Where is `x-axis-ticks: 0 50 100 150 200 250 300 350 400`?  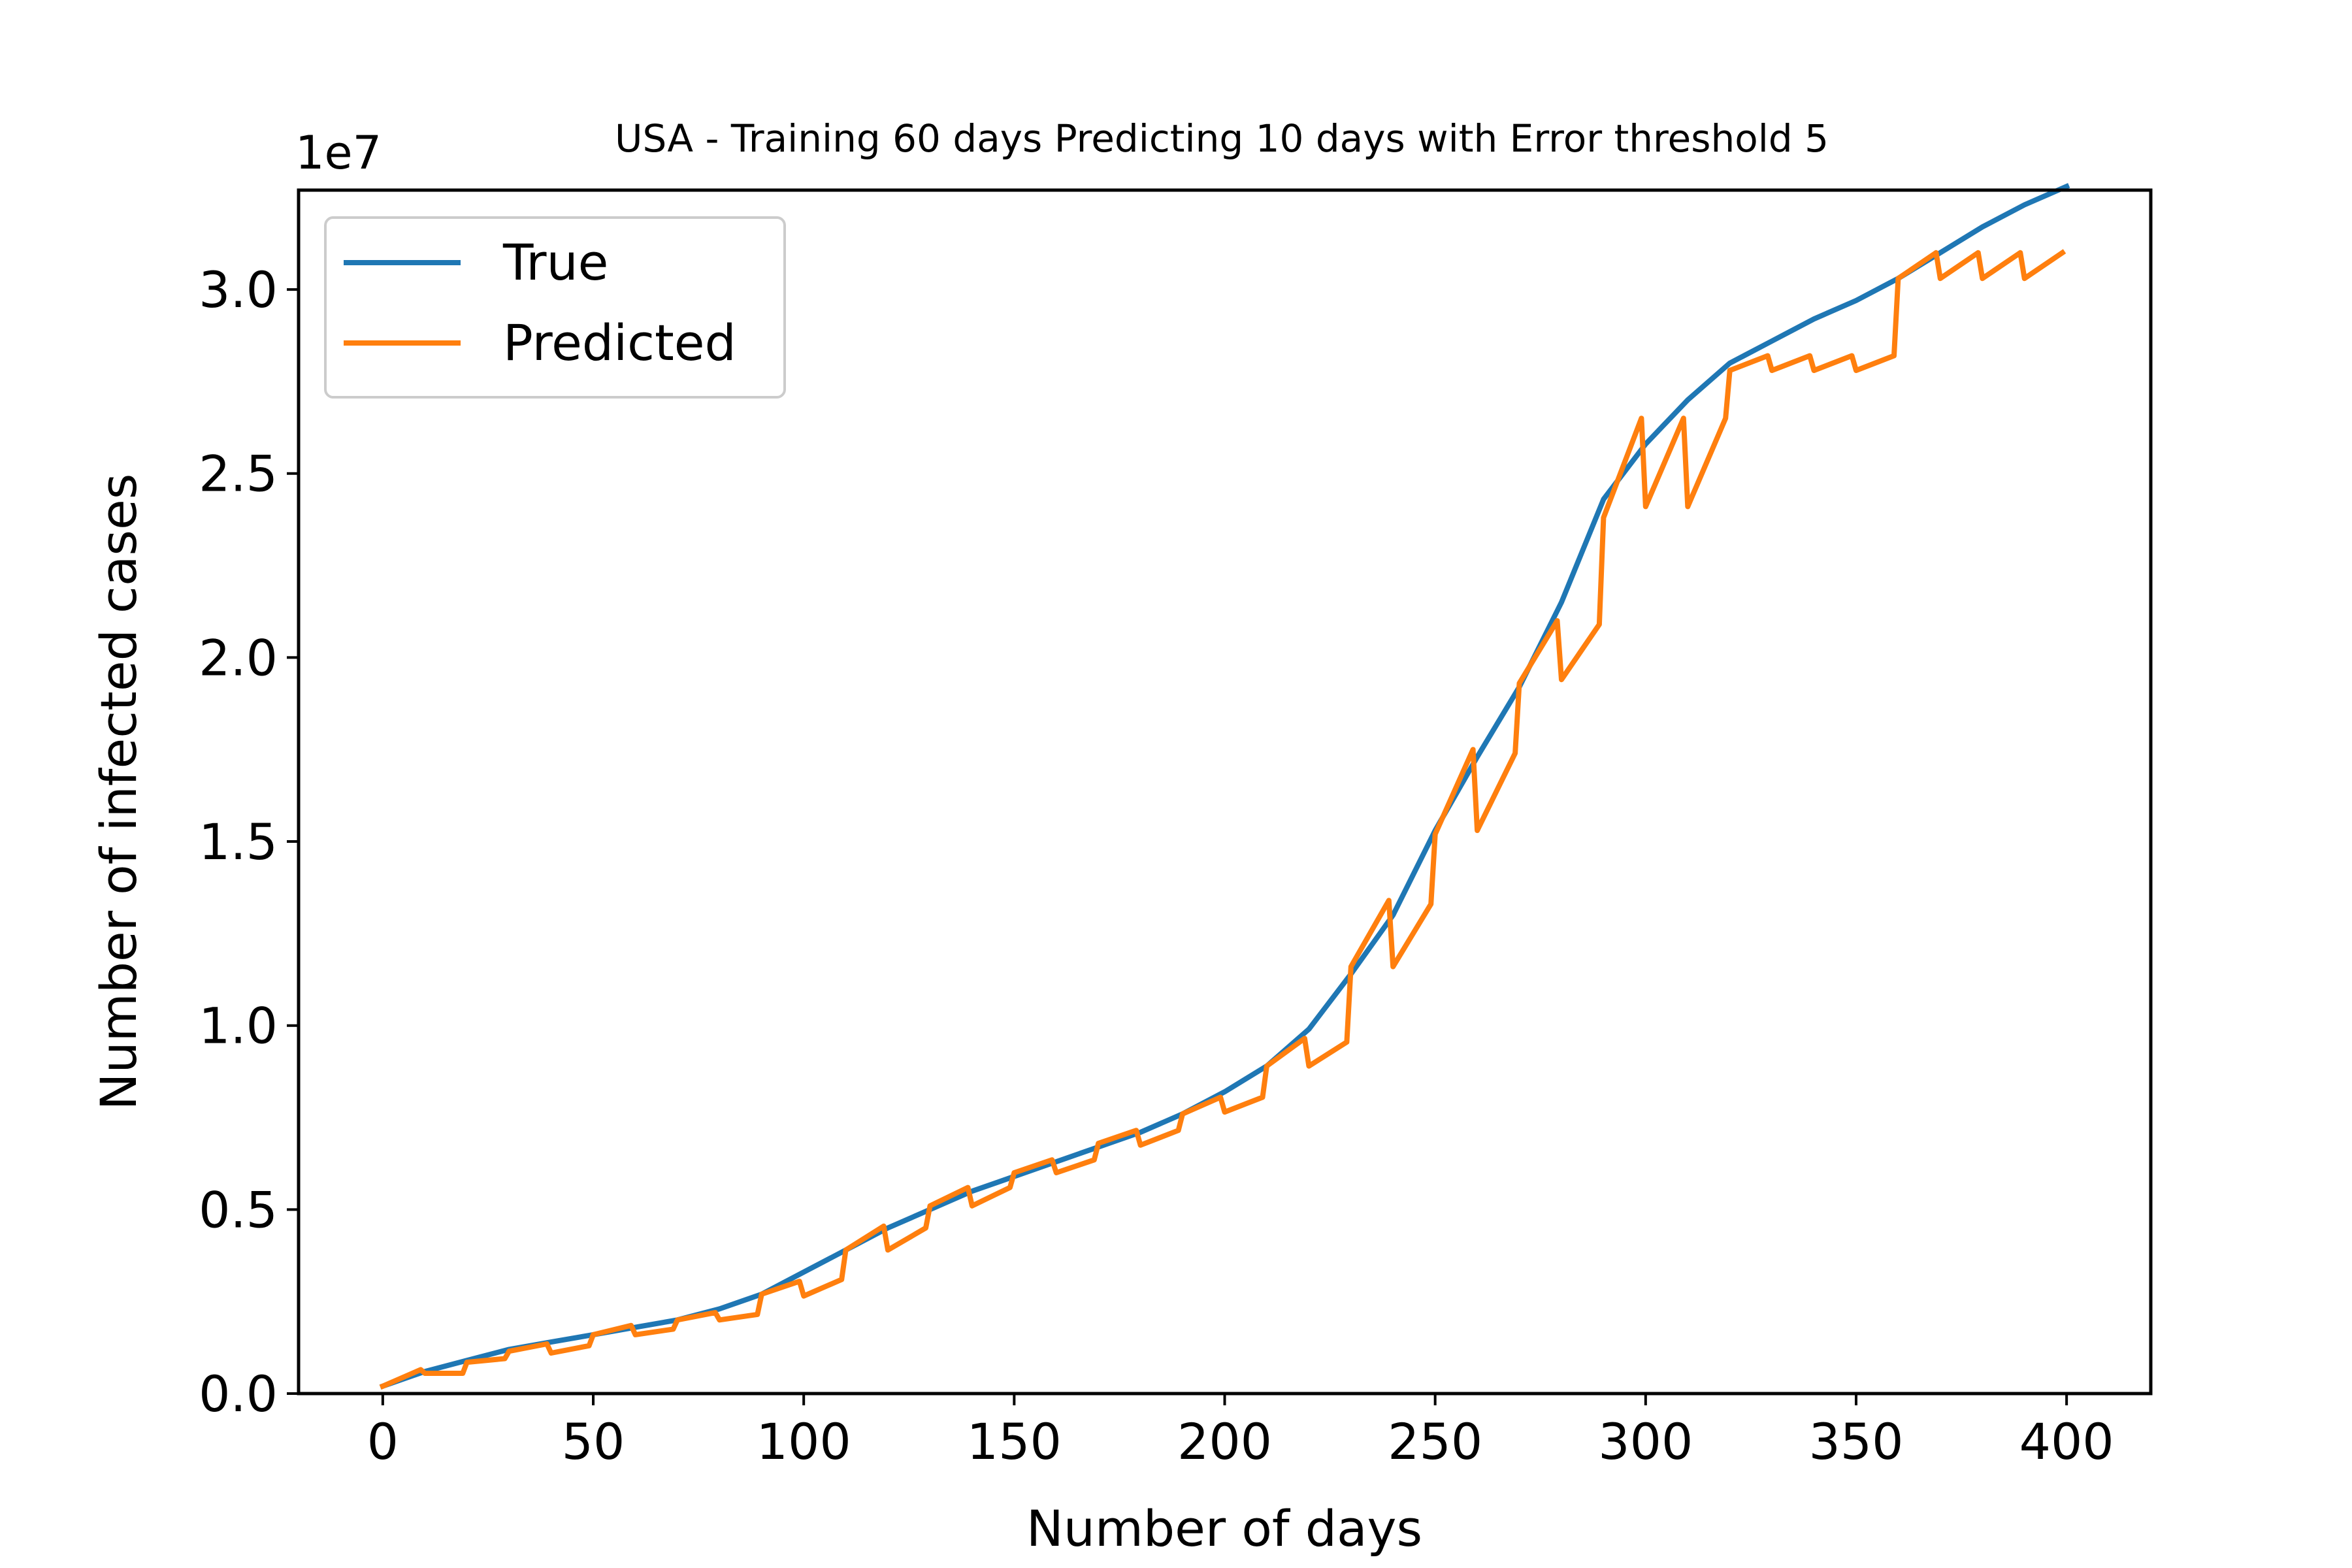 x-axis-ticks: 0 50 100 150 200 250 300 350 400 is located at coordinates (1240, 1432).